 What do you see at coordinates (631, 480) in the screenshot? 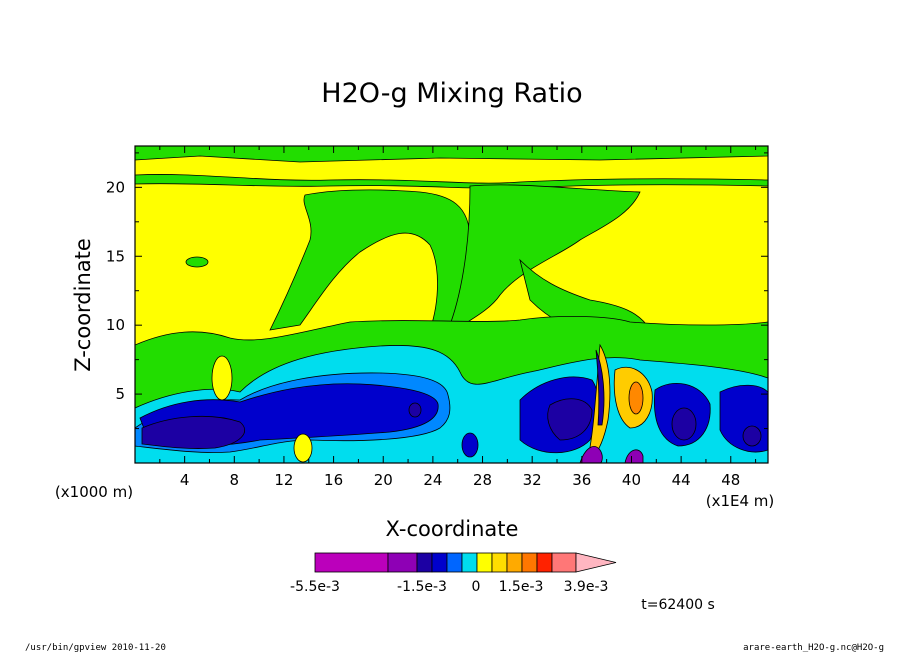
I see `x-tick-label: 40` at bounding box center [631, 480].